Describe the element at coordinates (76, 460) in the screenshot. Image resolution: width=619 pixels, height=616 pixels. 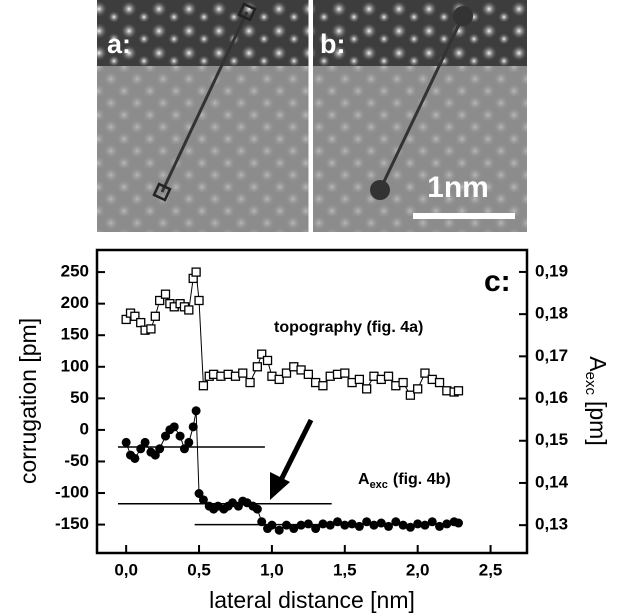
I see `y-tick-label: -50` at that location.